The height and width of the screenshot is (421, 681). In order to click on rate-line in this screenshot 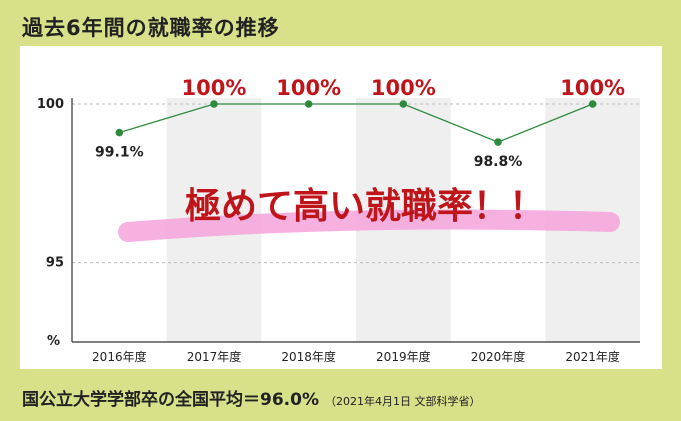, I will do `click(356, 123)`.